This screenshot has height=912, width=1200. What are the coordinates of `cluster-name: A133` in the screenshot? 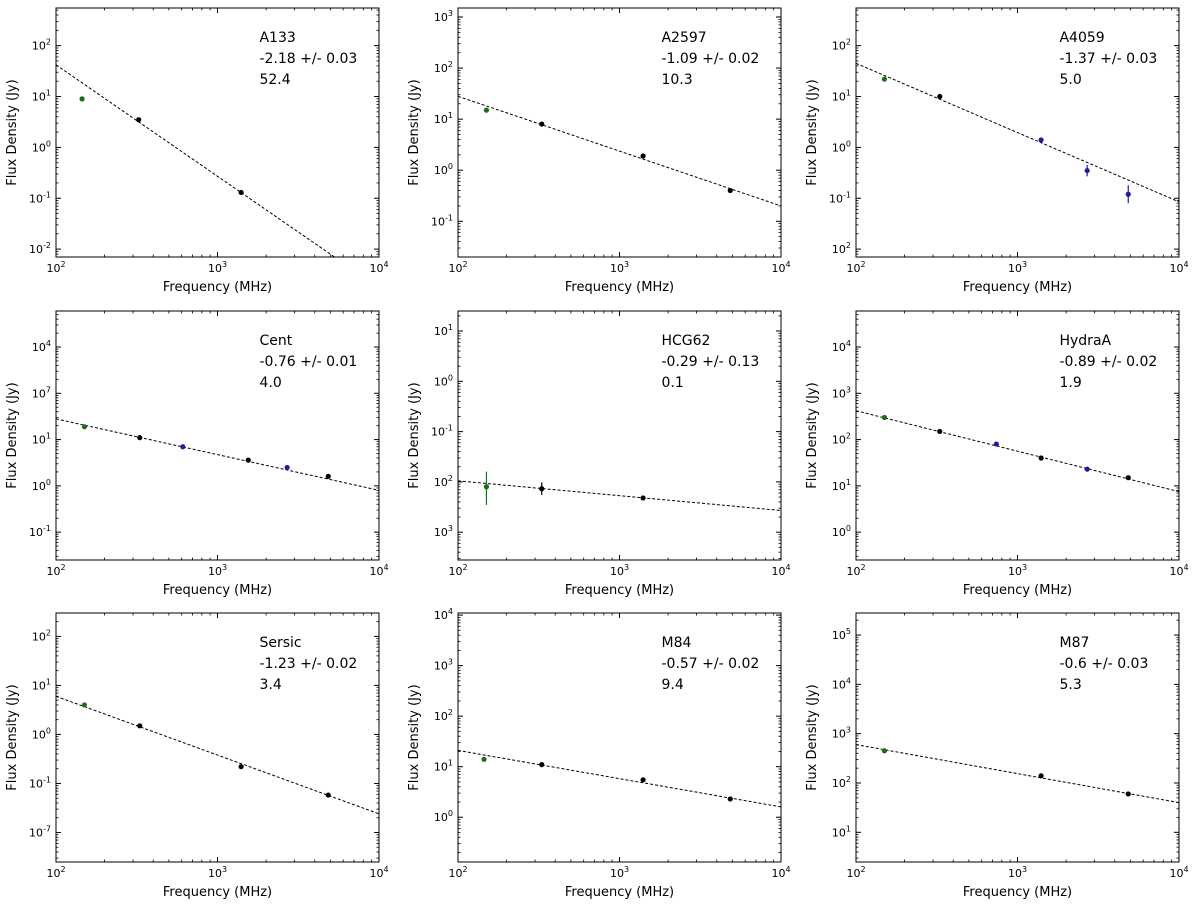 It's located at (277, 38).